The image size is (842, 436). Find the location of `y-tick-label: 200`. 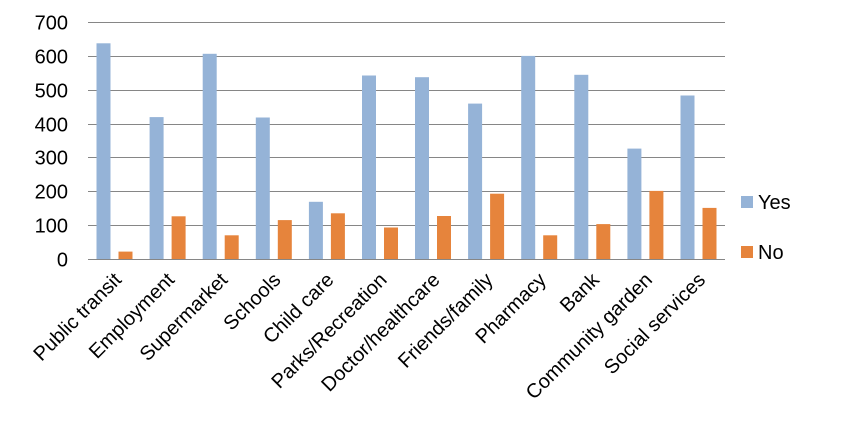

y-tick-label: 200 is located at coordinates (51, 193).